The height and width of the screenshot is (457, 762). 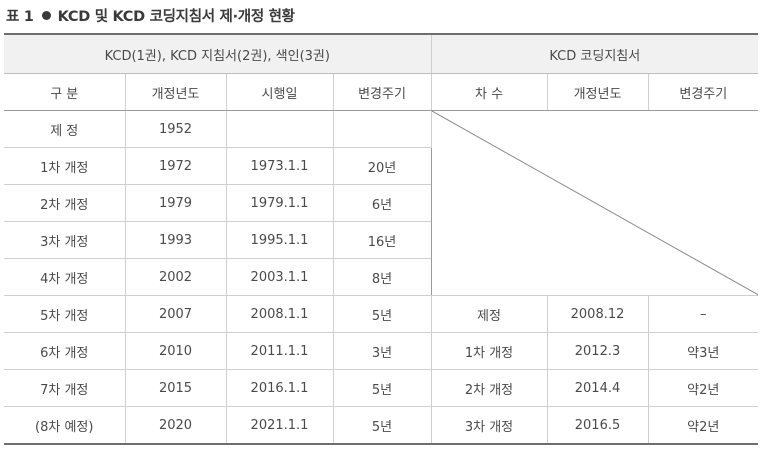 I want to click on cell-effective-date: 2008.1.1, so click(x=279, y=314).